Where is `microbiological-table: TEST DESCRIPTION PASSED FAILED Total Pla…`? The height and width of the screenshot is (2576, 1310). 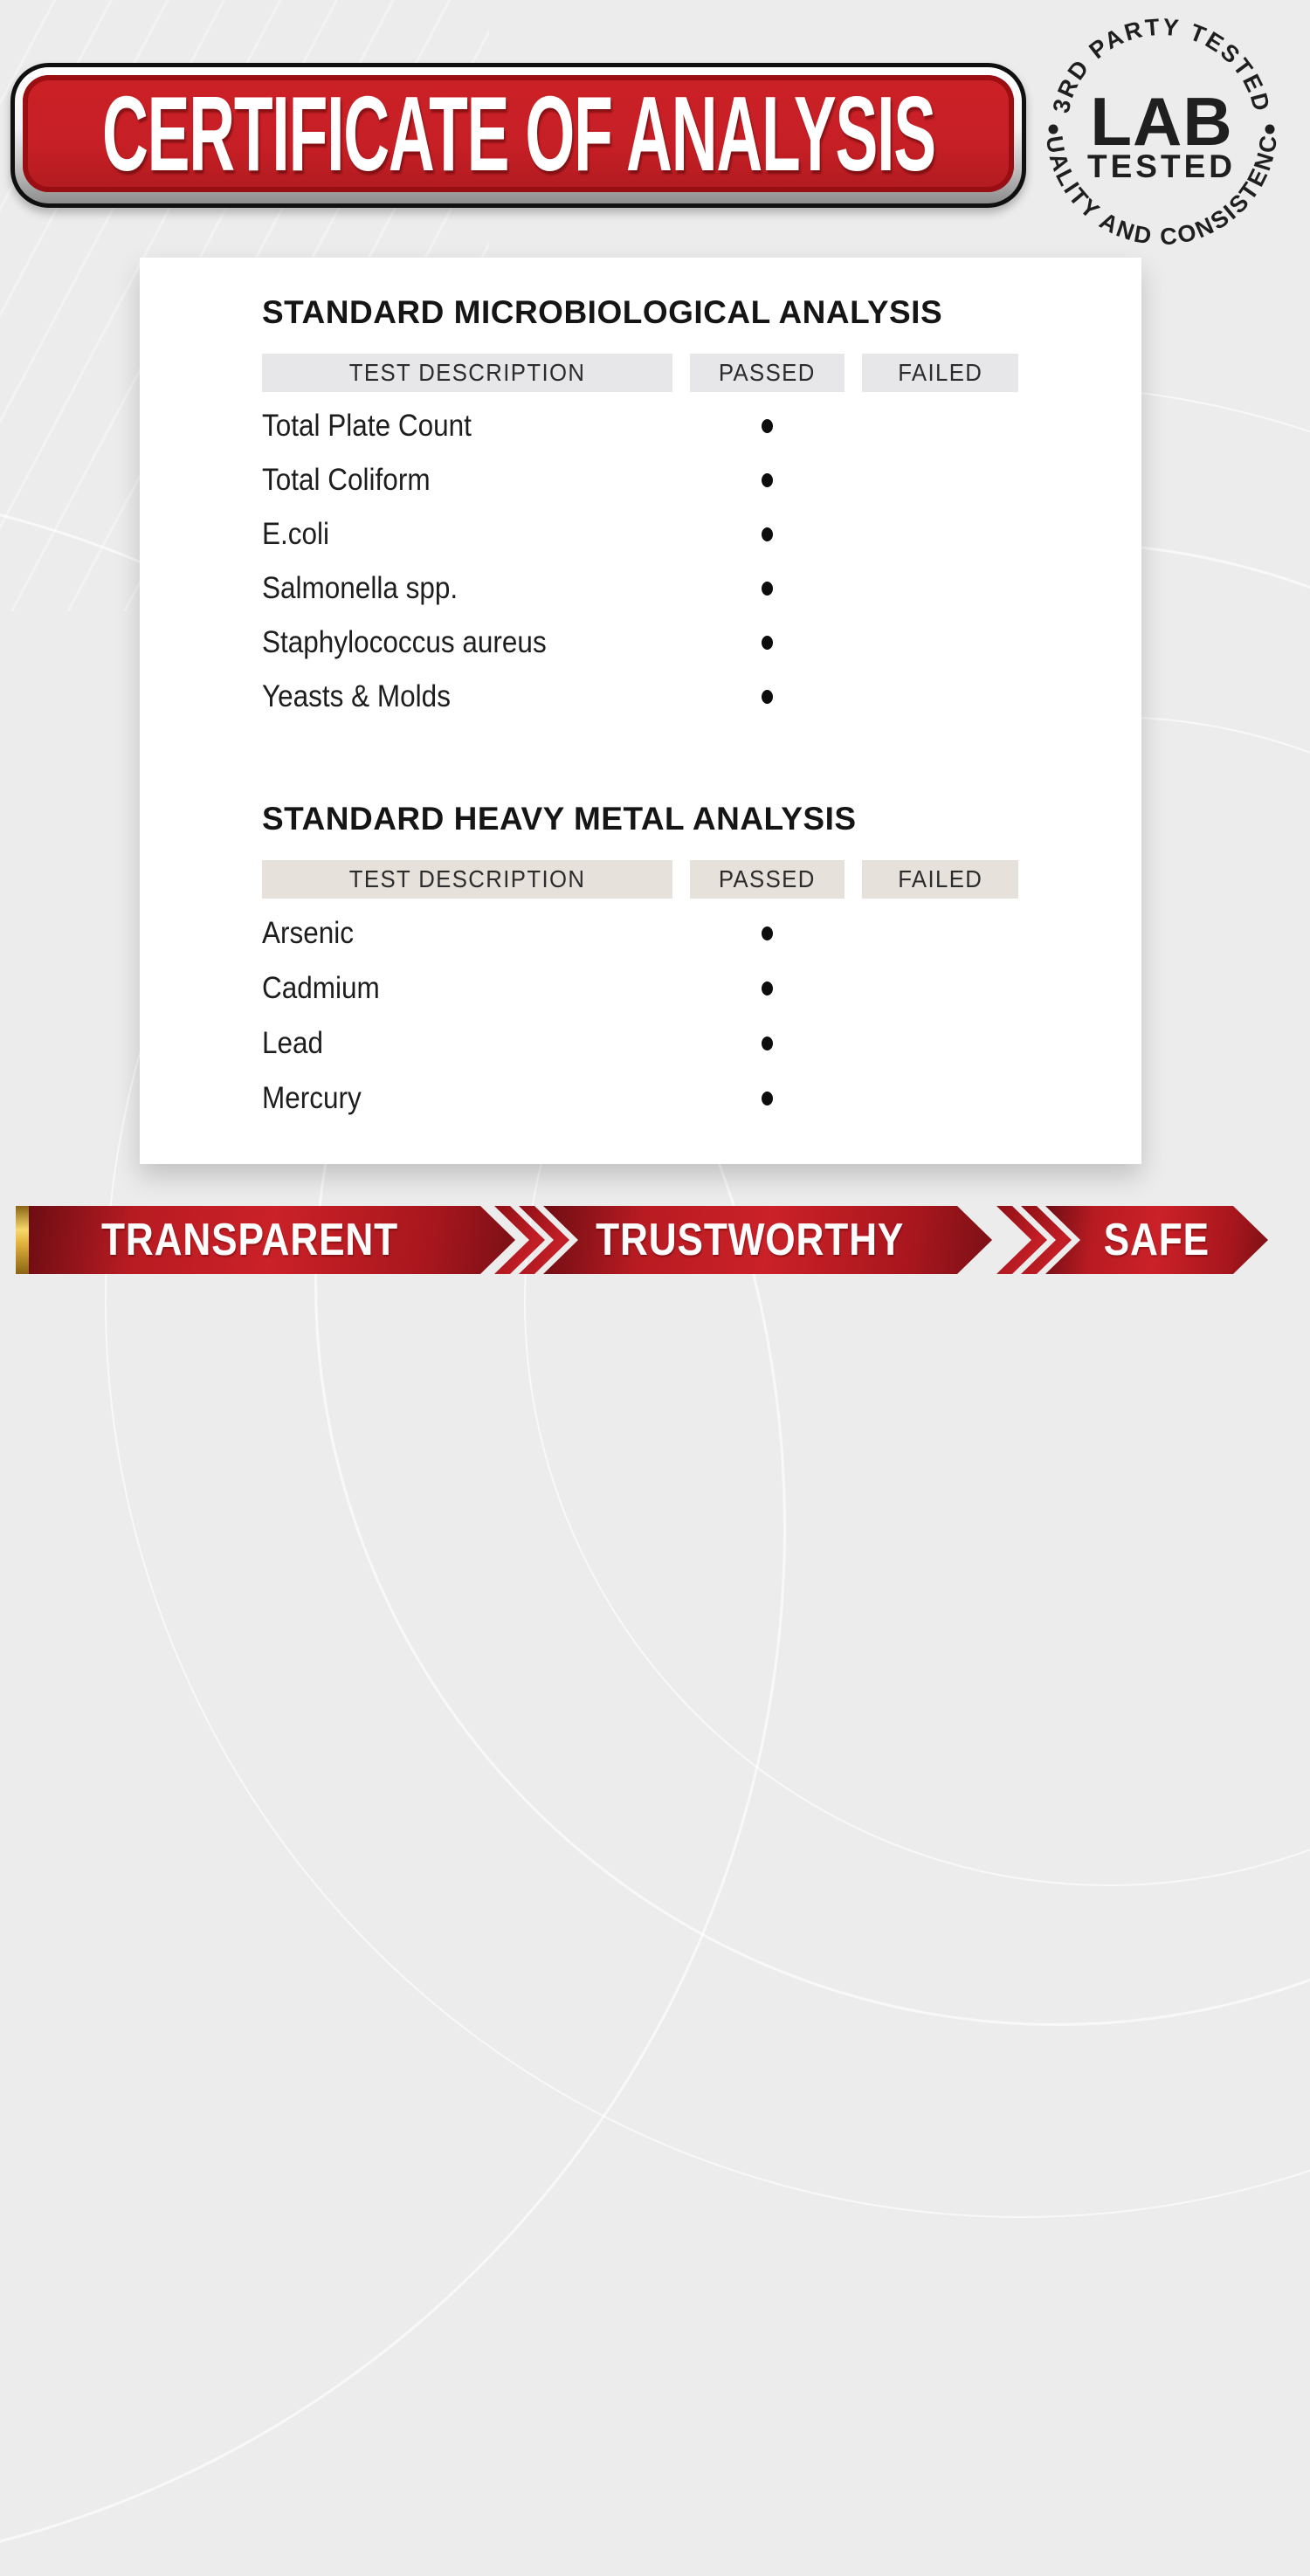
microbiological-table: TEST DESCRIPTION PASSED FAILED Total Pla… is located at coordinates (640, 539).